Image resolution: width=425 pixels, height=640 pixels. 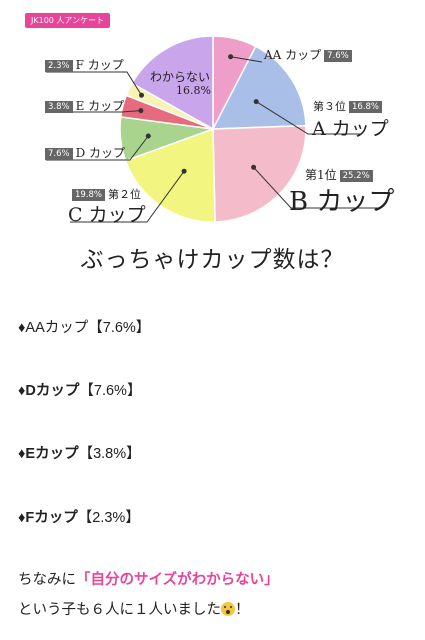 I want to click on chart-title: ぶっちゃけカップ数は？, so click(x=212, y=260).